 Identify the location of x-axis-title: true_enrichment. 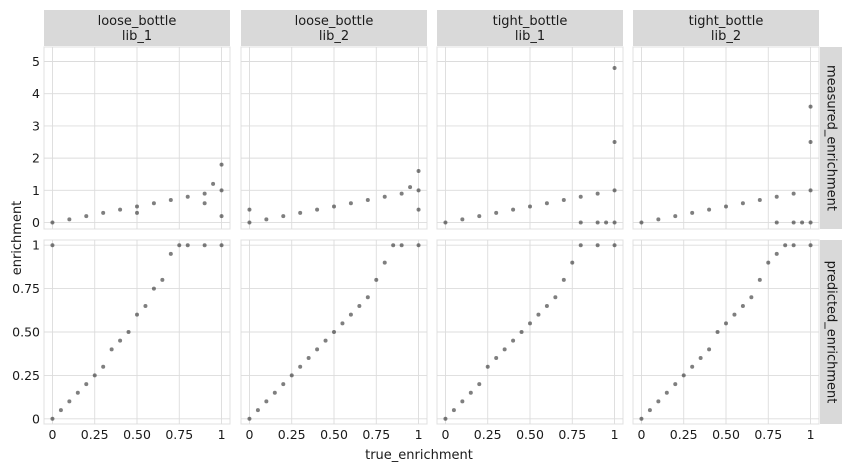
(419, 455).